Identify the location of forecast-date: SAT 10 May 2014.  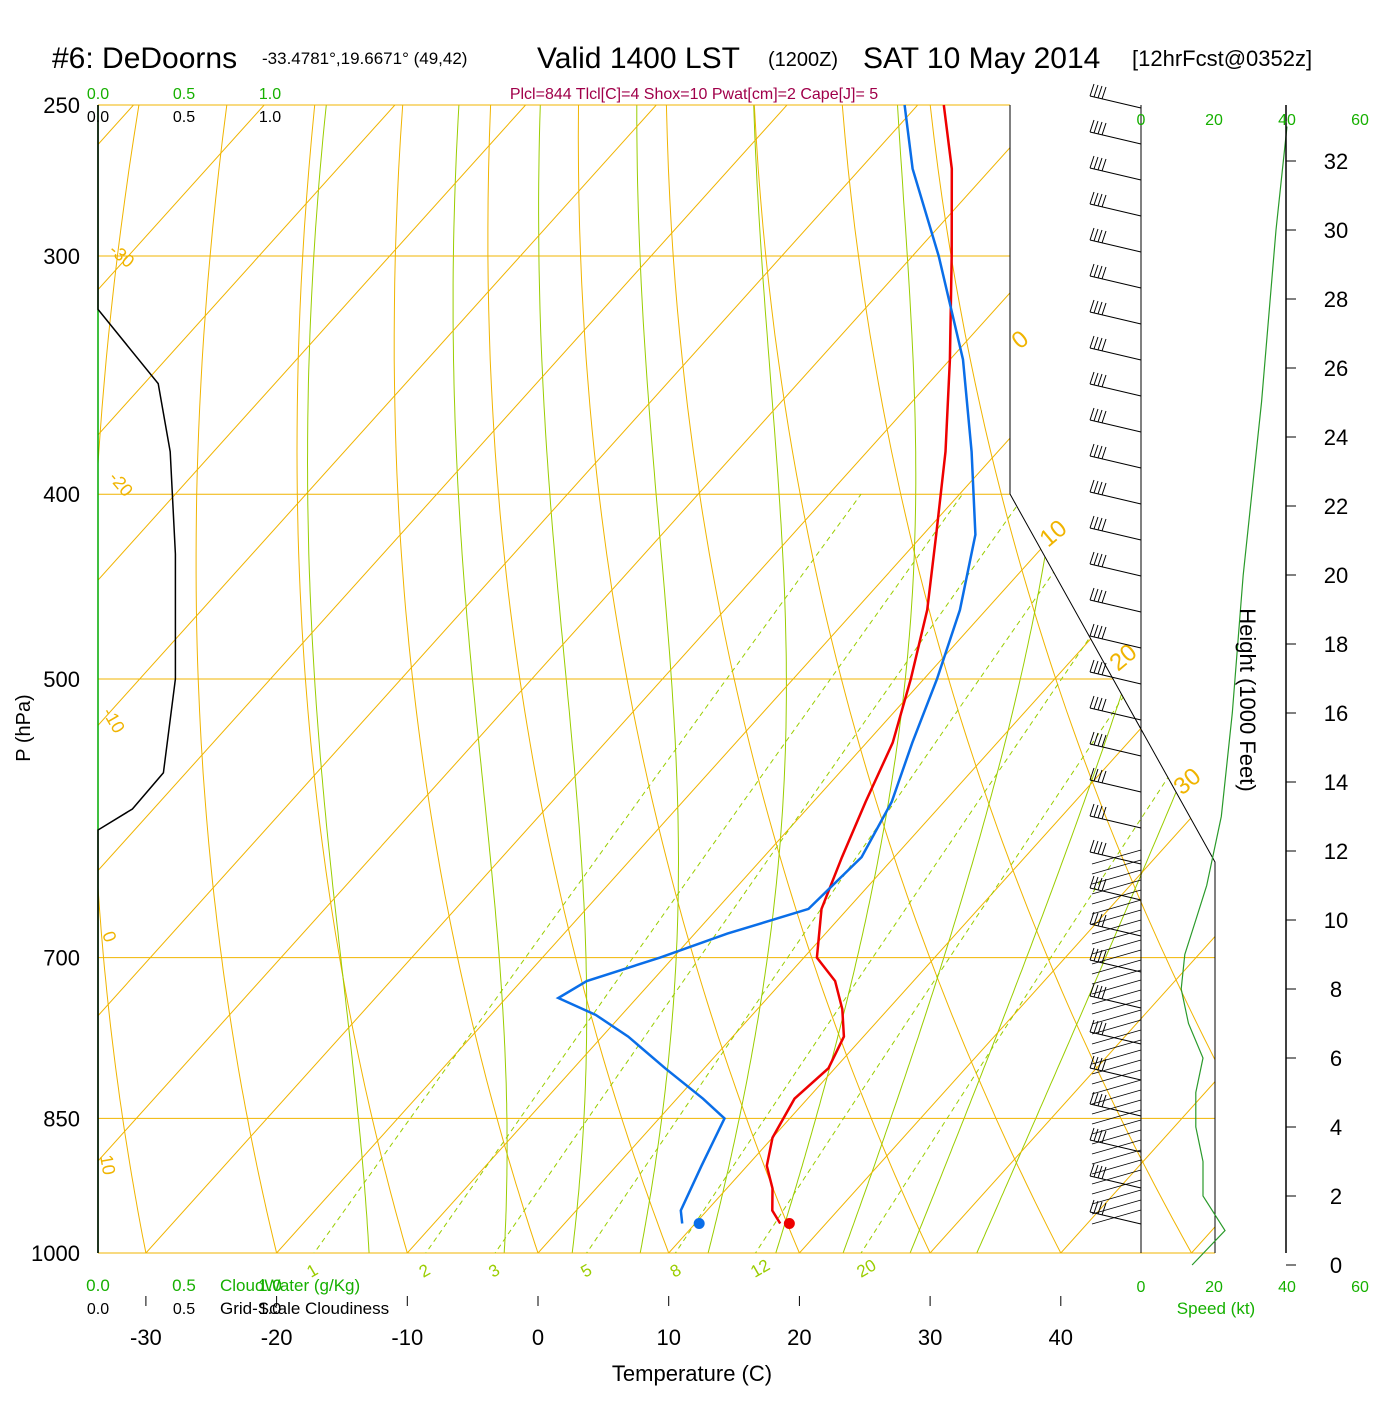
(981, 58).